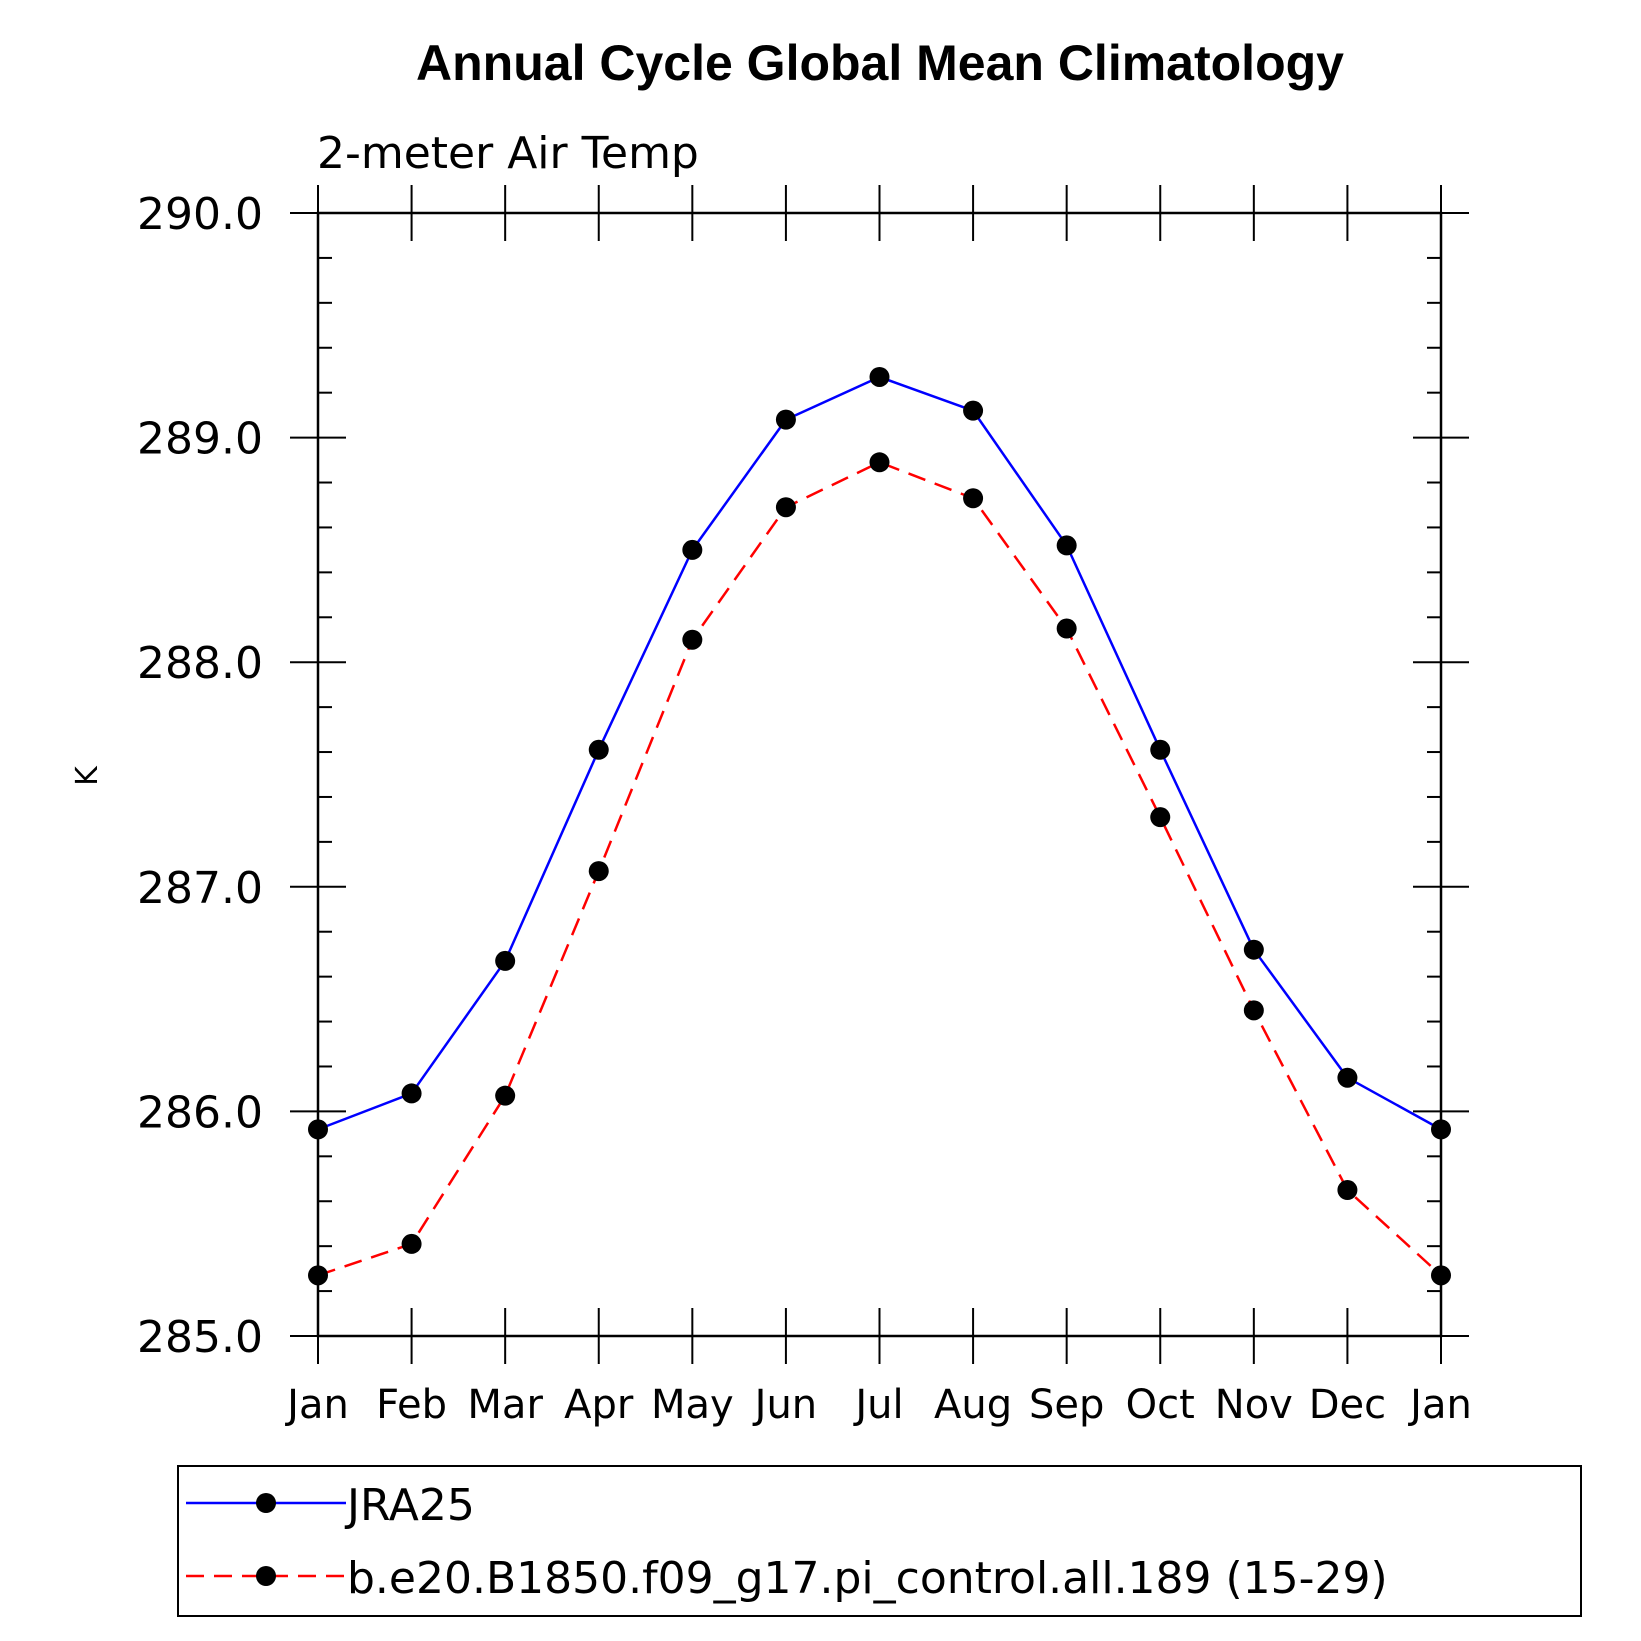 The width and height of the screenshot is (1641, 1641). What do you see at coordinates (1347, 1405) in the screenshot?
I see `x-tick-label: Dec` at bounding box center [1347, 1405].